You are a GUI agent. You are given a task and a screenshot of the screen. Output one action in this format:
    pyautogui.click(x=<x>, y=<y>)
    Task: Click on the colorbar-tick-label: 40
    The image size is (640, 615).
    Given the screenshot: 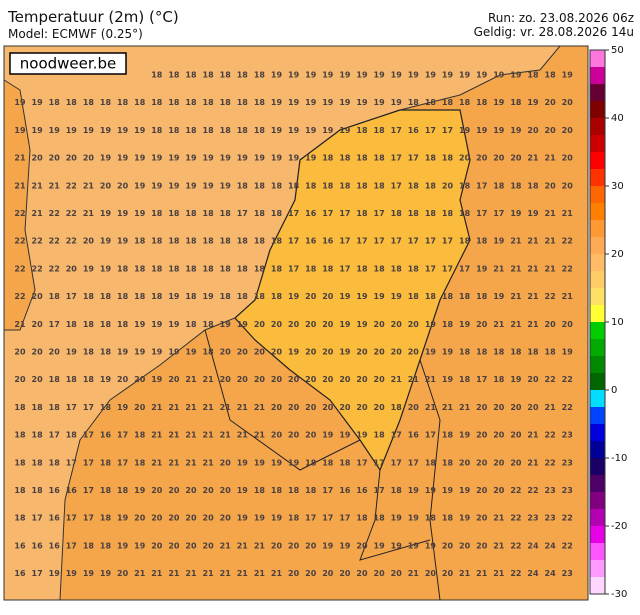 What is the action you would take?
    pyautogui.click(x=617, y=118)
    